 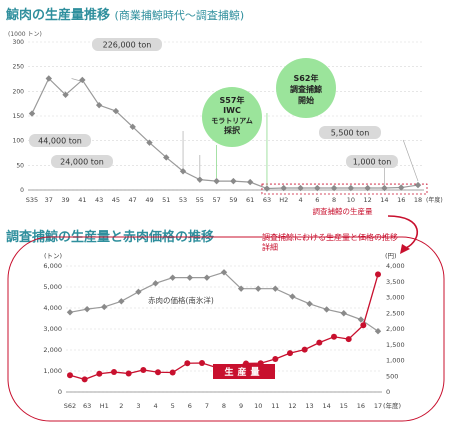 I want to click on callout-226-box, so click(x=127, y=44).